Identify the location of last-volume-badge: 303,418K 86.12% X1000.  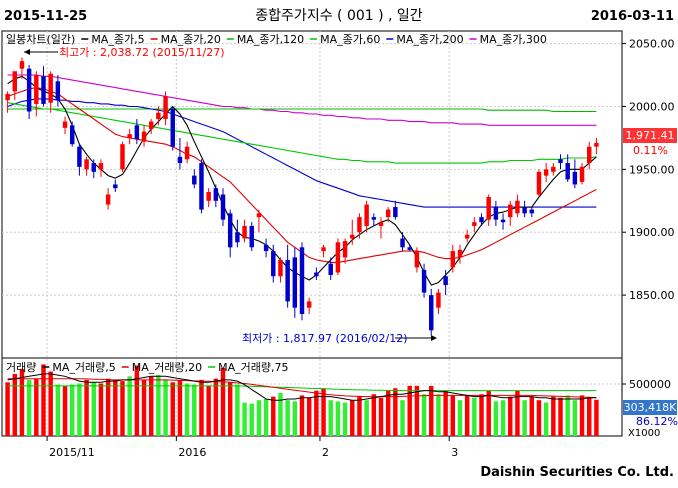
(650, 419).